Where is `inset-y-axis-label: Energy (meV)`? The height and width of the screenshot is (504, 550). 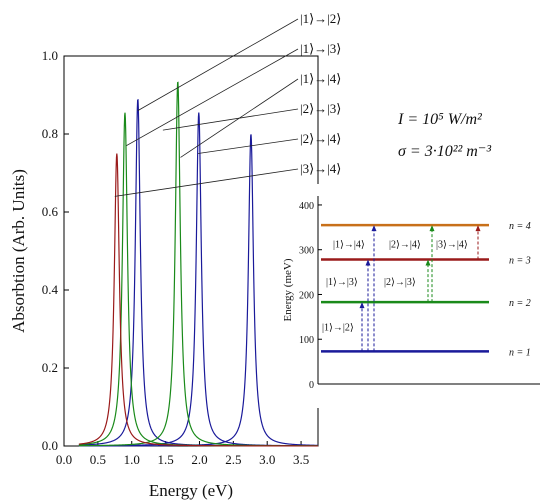 inset-y-axis-label: Energy (meV) is located at coordinates (288, 289).